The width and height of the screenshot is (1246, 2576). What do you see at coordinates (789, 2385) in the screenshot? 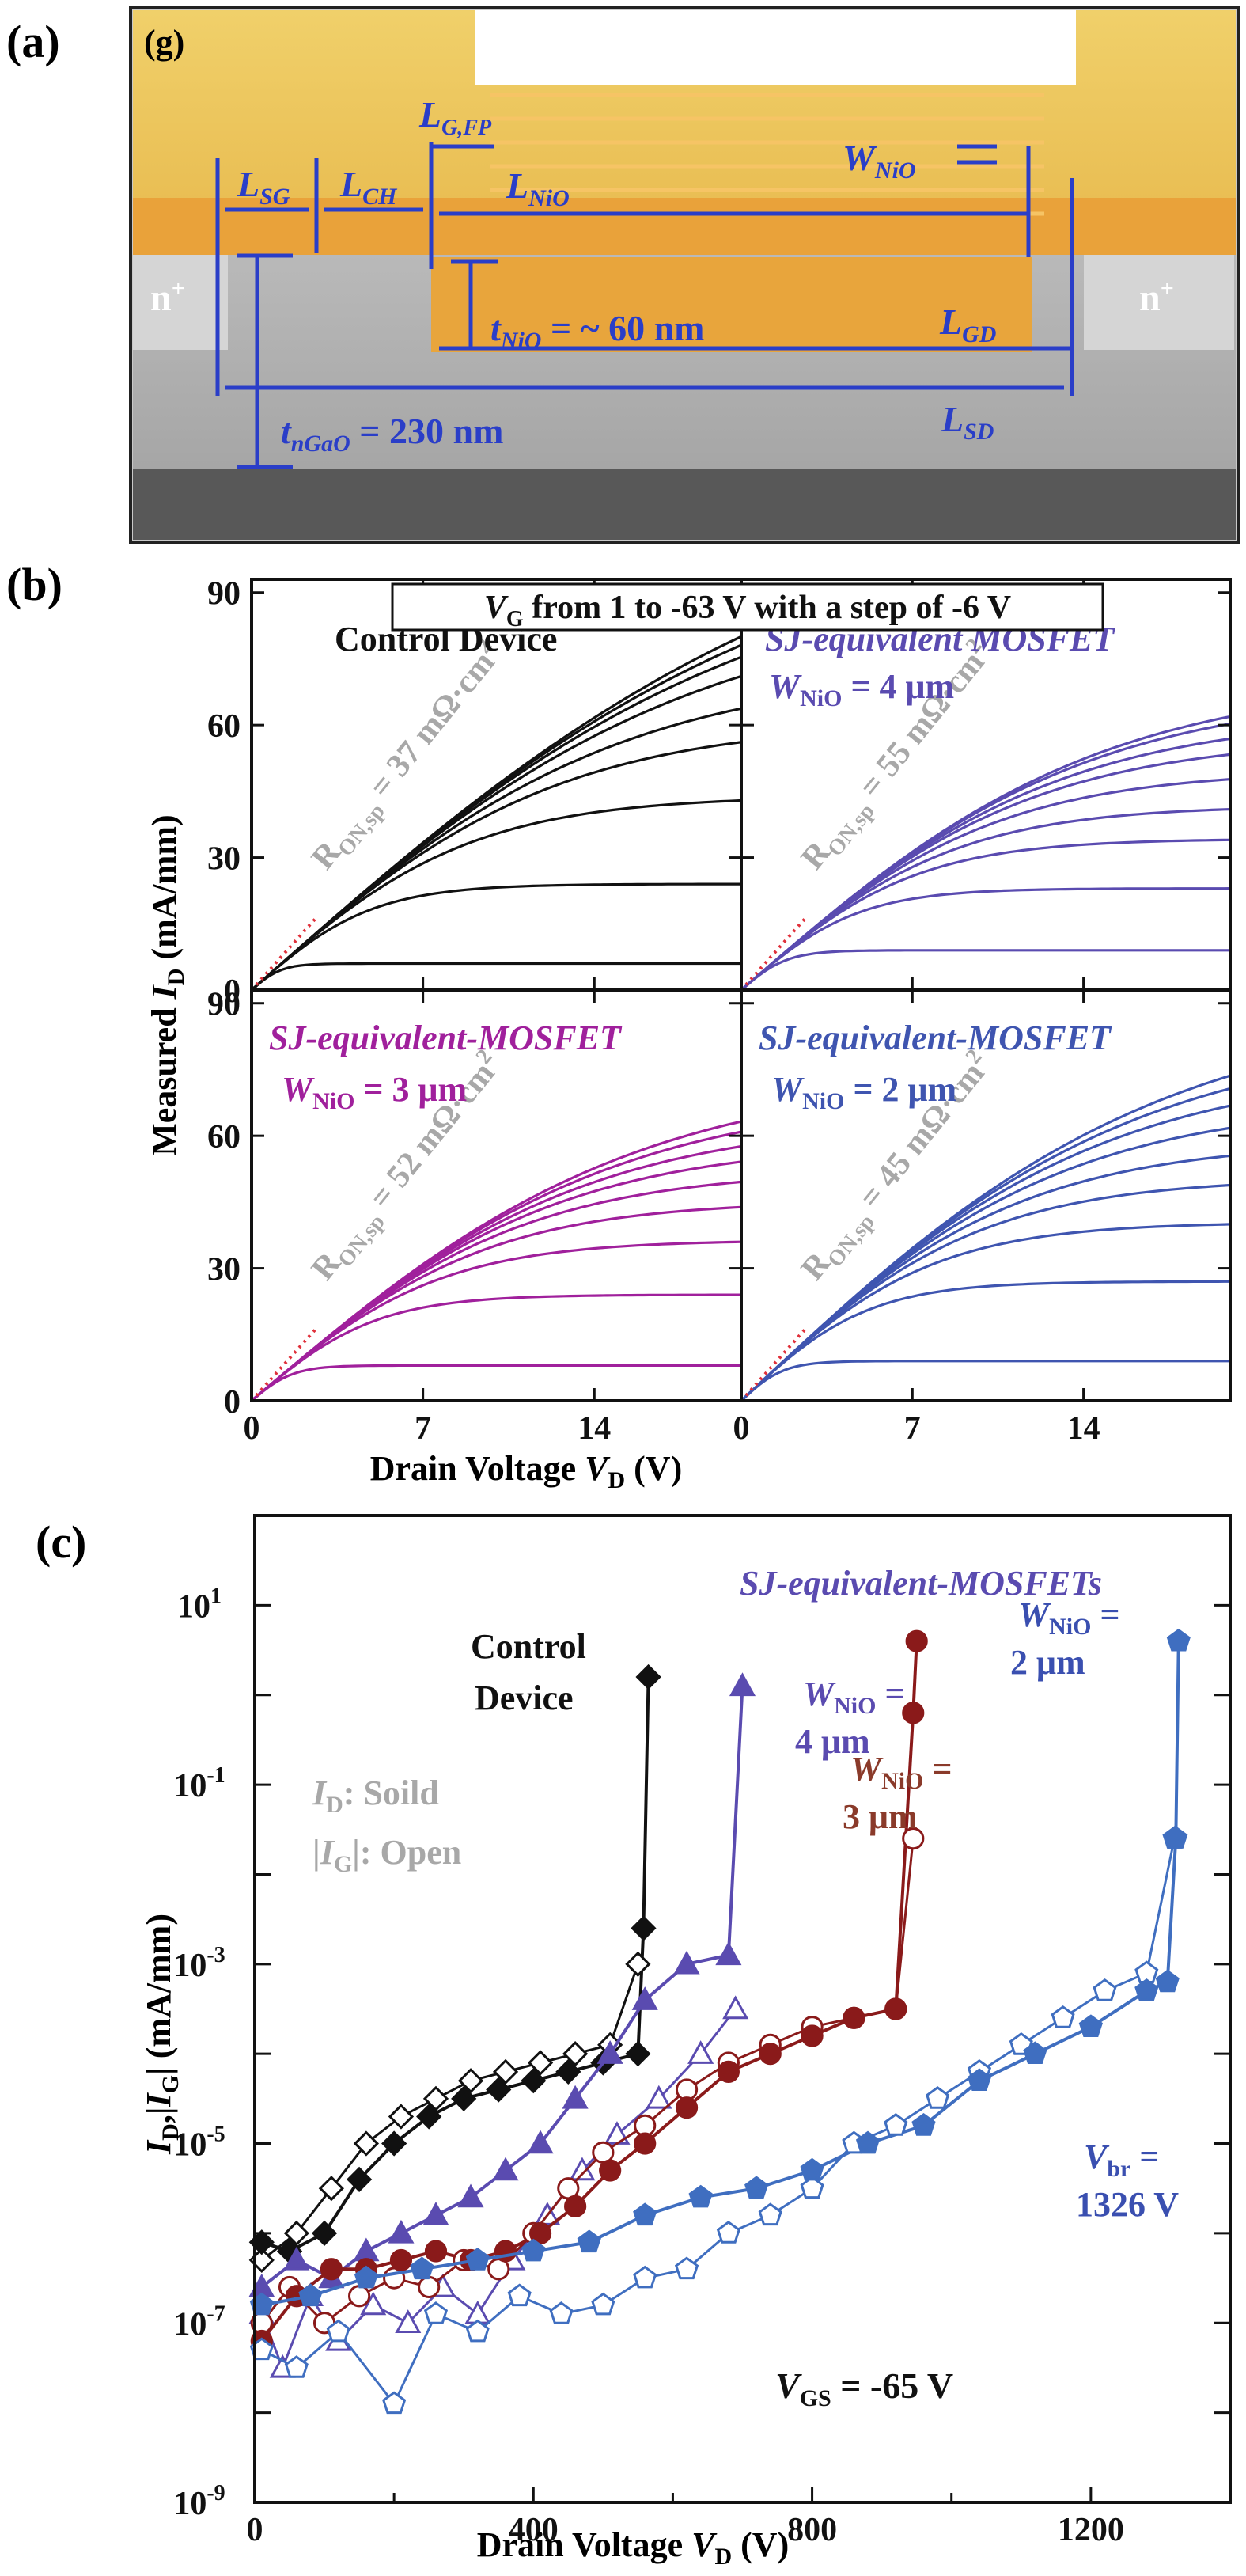
I see `vgs-var: V` at bounding box center [789, 2385].